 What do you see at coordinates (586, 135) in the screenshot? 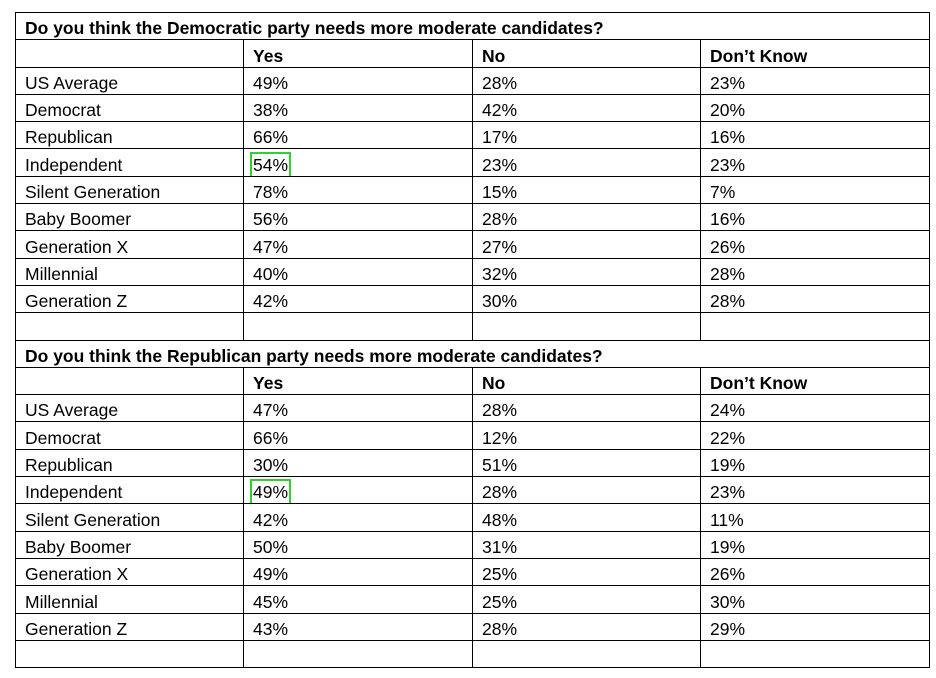
I see `no-value: 17%` at bounding box center [586, 135].